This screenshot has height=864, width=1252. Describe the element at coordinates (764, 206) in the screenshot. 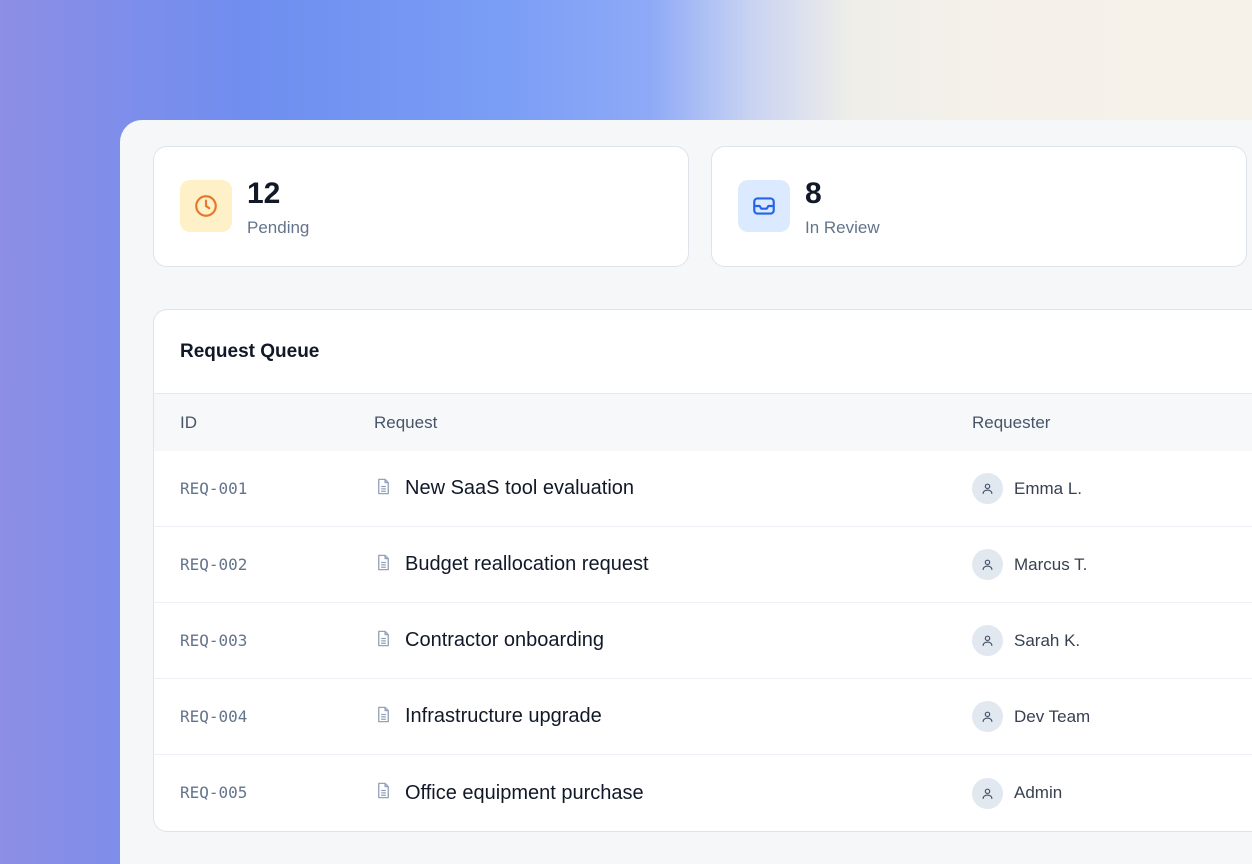

I see `inbox-icon` at that location.